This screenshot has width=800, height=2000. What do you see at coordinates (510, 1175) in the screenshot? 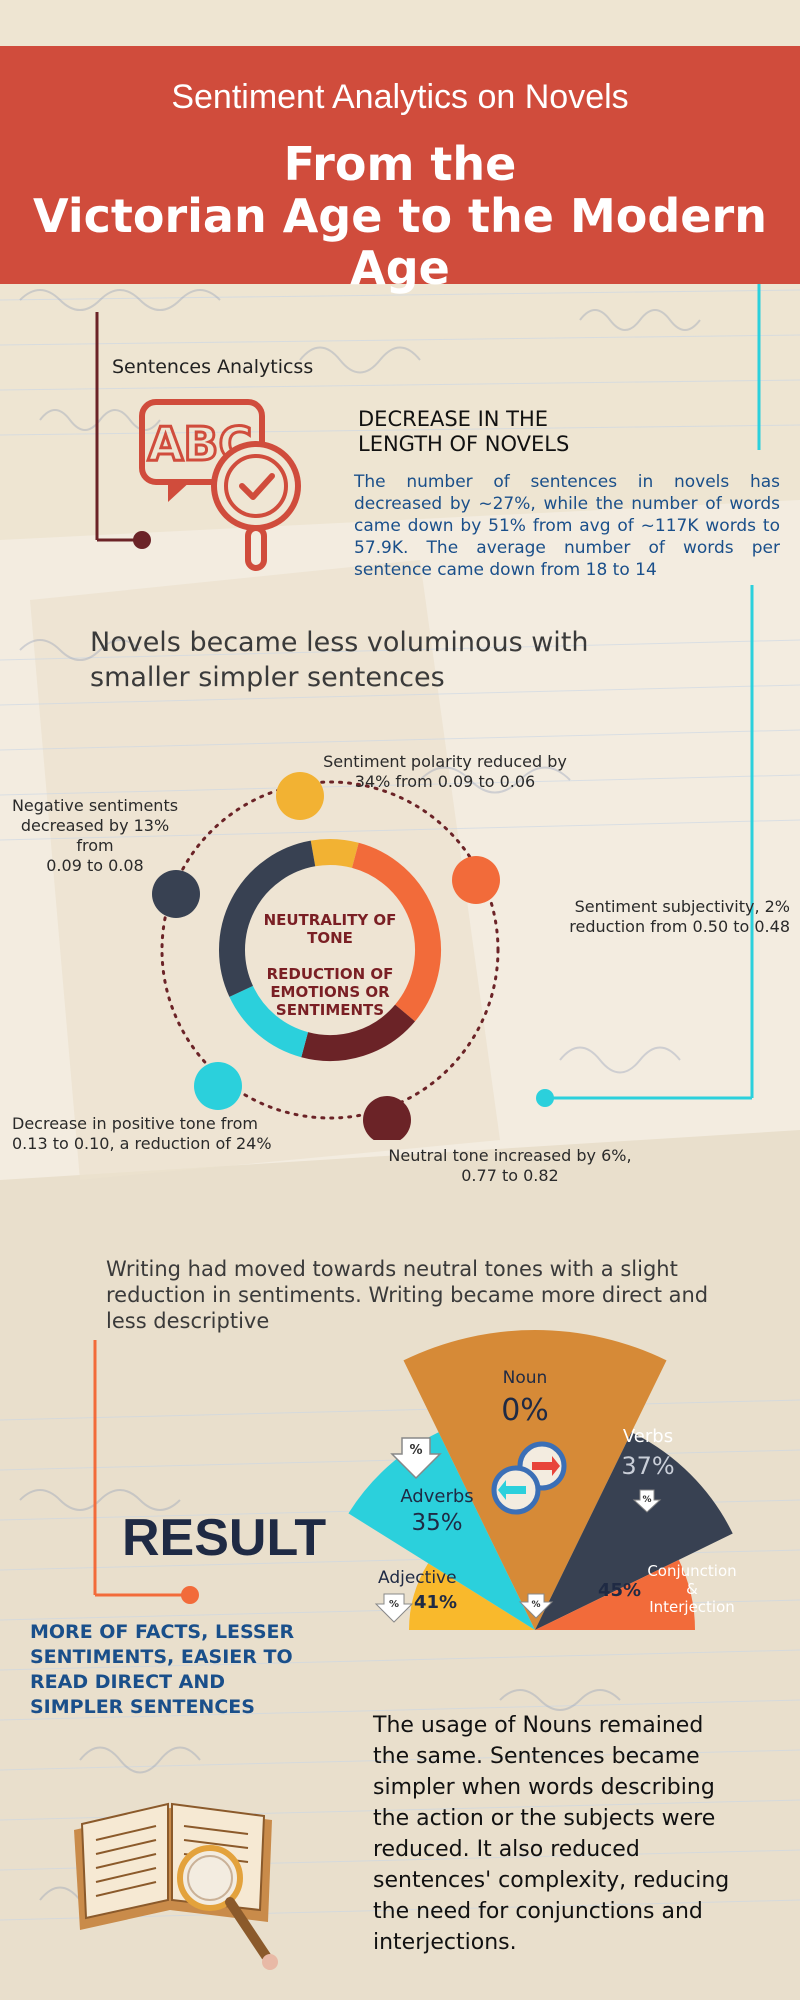
I see `neutral-line2: 0.77 to 0.82` at bounding box center [510, 1175].